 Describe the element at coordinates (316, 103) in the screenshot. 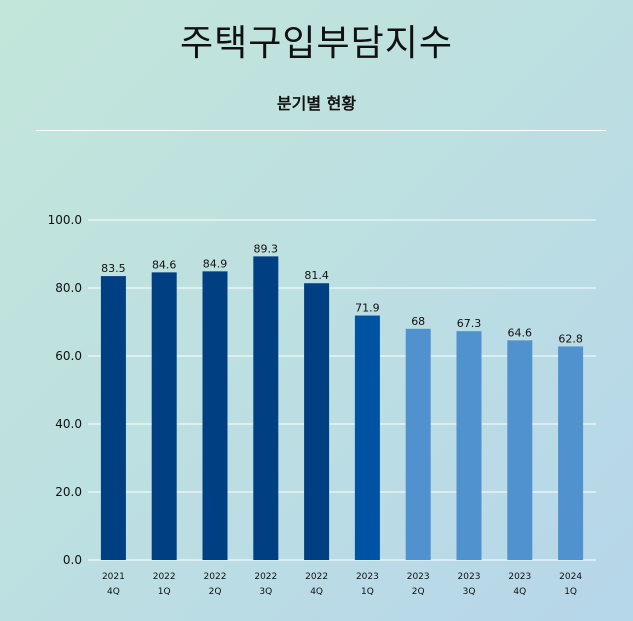

I see `chart-subtitle: 분기별 현황` at that location.